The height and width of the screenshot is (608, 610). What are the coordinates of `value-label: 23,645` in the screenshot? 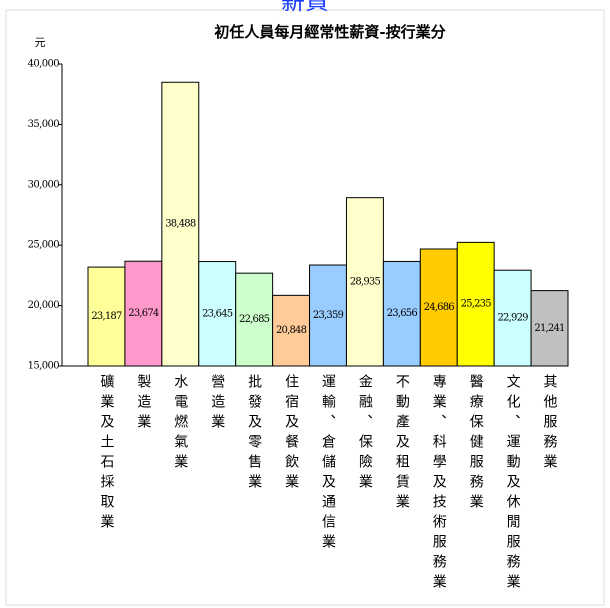 It's located at (217, 313).